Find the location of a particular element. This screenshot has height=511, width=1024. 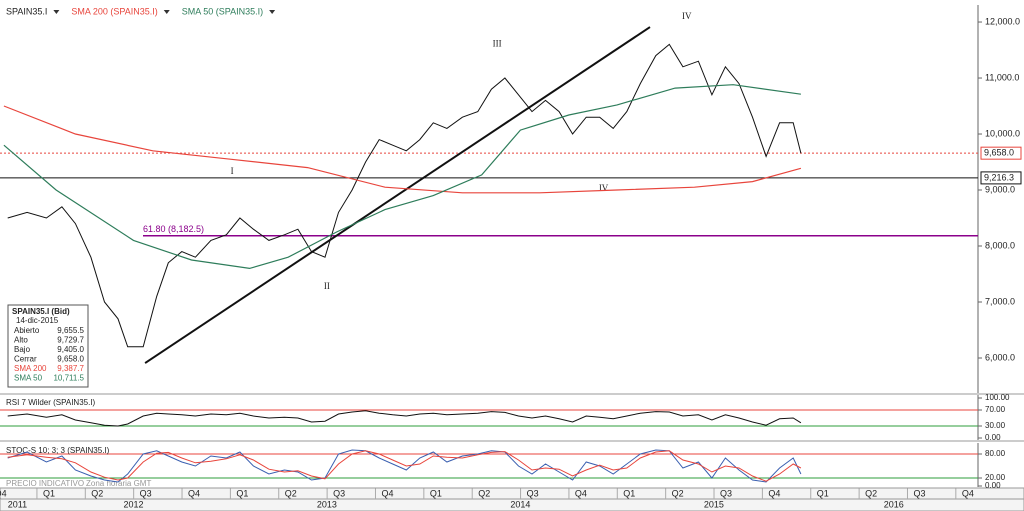

info-label: Cerrar is located at coordinates (25, 359).